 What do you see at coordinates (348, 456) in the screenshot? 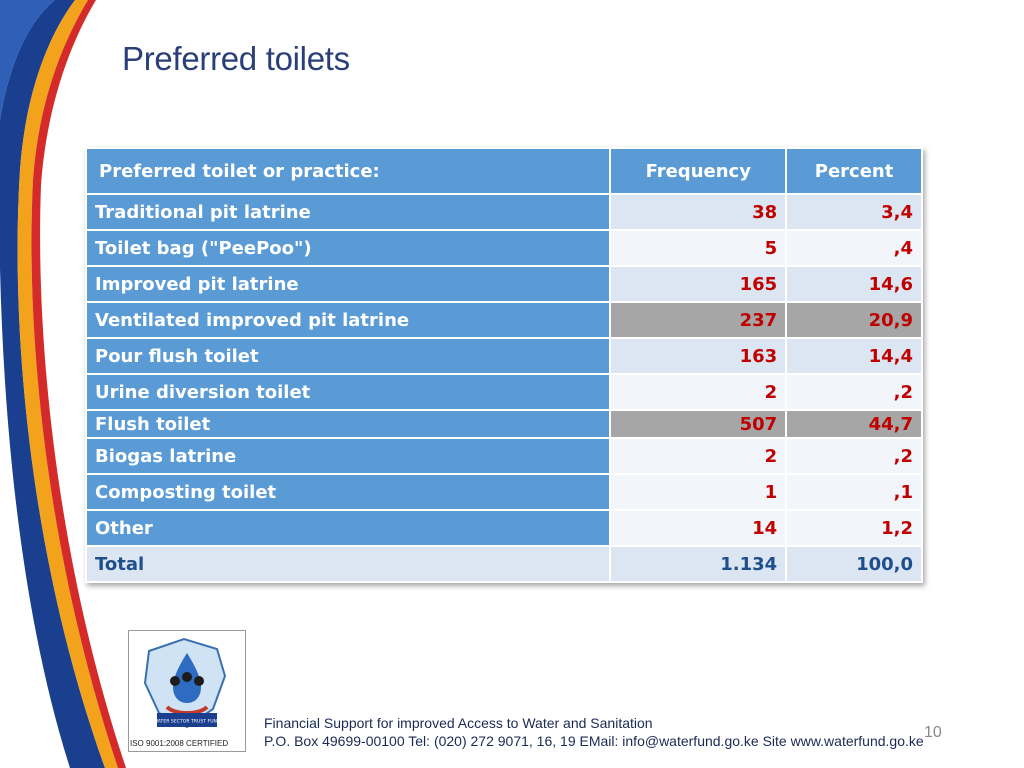
I see `row-label: Biogas latrine` at bounding box center [348, 456].